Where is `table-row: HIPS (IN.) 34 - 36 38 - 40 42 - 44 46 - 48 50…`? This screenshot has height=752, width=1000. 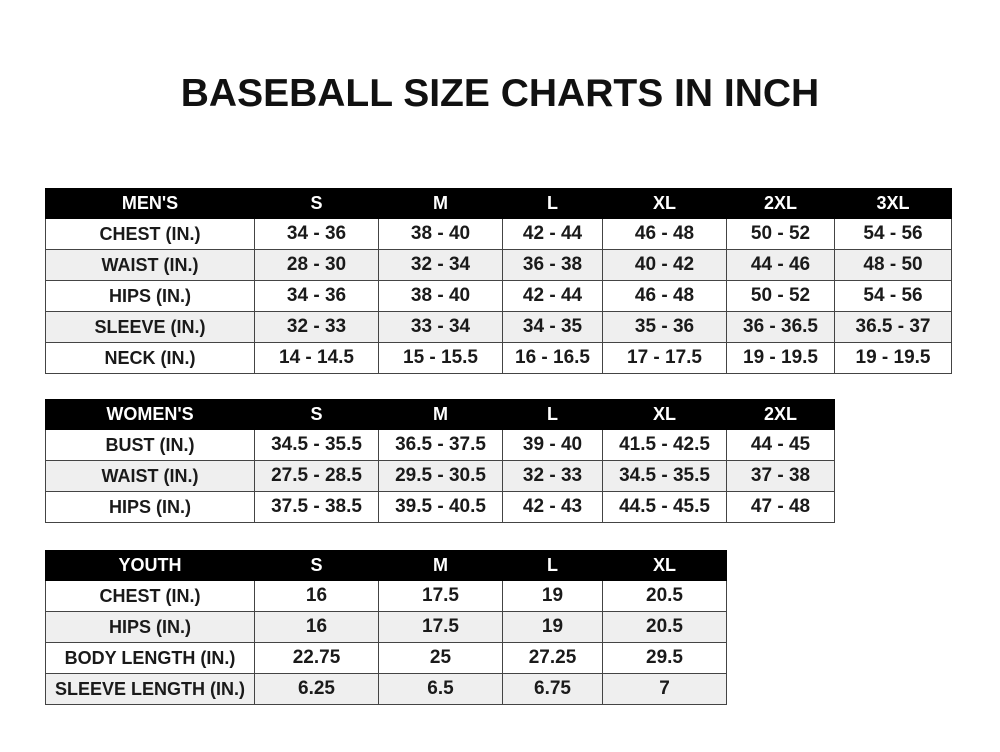 table-row: HIPS (IN.) 34 - 36 38 - 40 42 - 44 46 - 48 50… is located at coordinates (498, 296).